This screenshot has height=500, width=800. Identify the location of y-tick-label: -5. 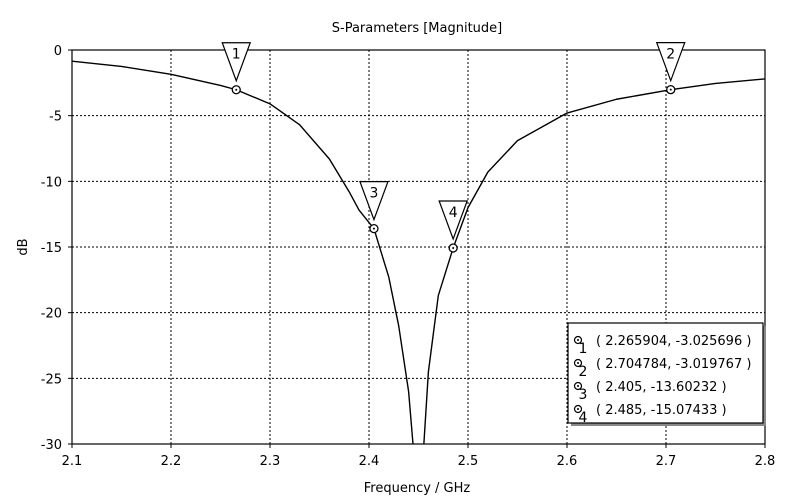
(55, 117).